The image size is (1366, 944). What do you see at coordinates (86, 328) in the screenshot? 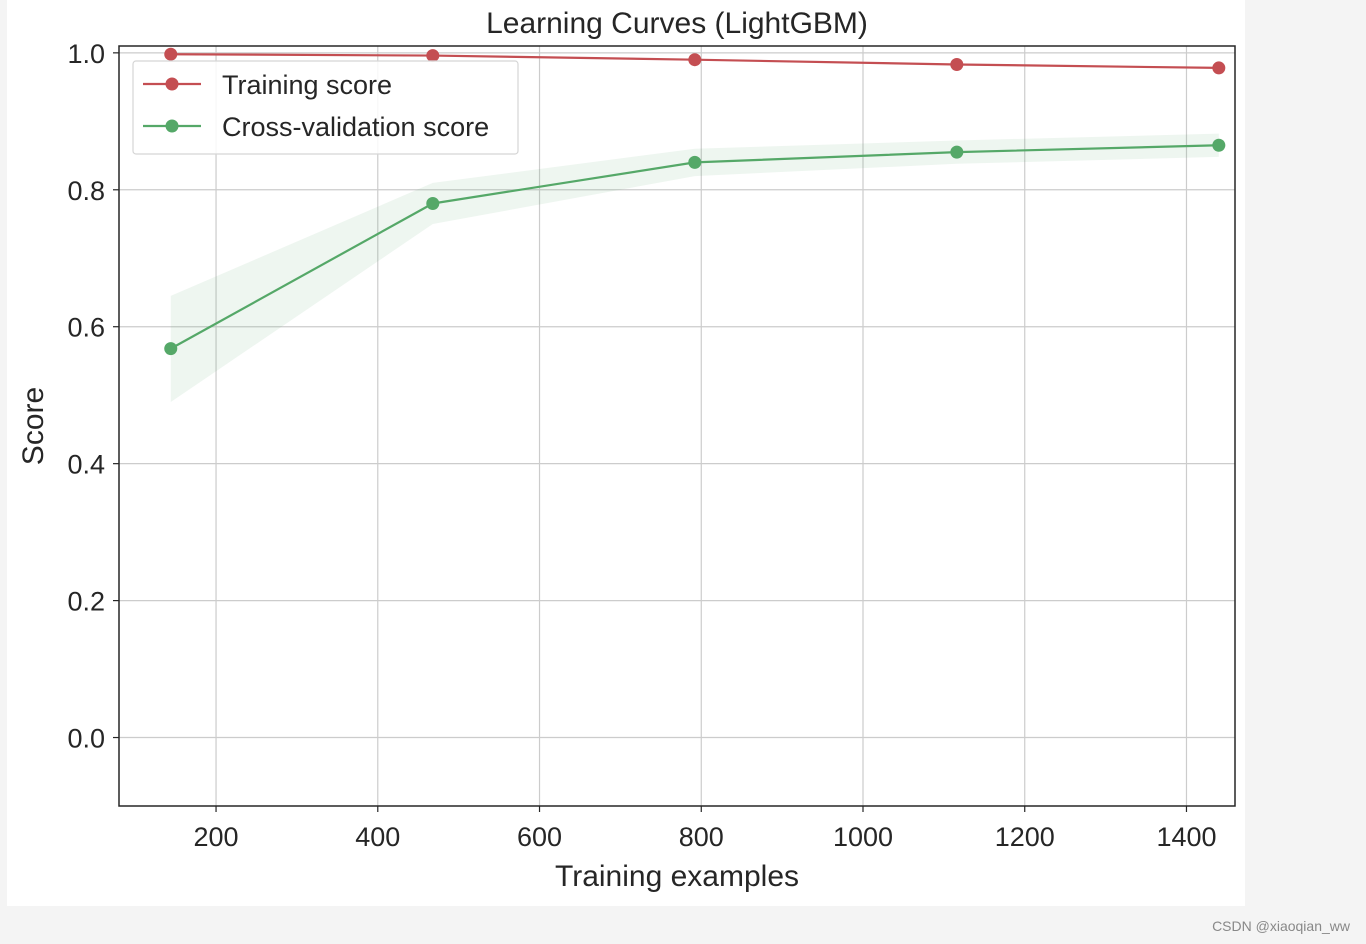
I see `y-tick-label: 0.6` at bounding box center [86, 328].